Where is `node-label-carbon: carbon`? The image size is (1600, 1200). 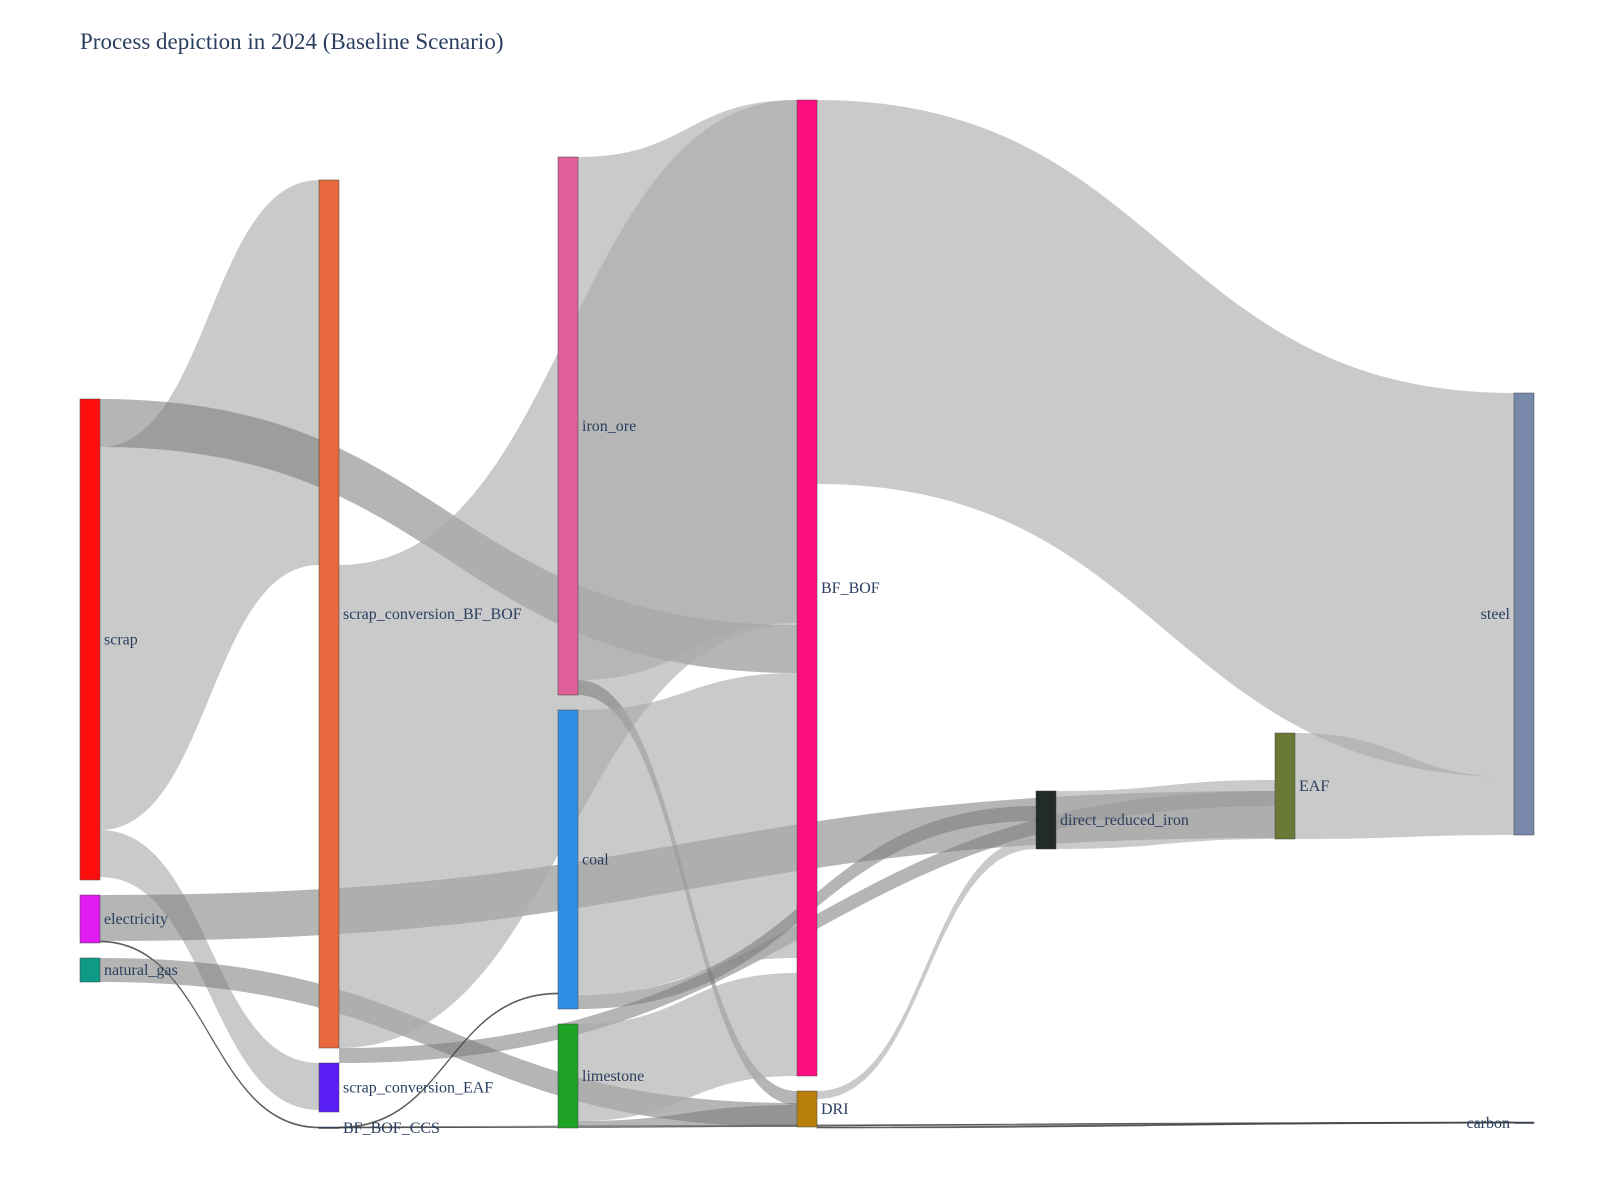
node-label-carbon: carbon is located at coordinates (1488, 1123).